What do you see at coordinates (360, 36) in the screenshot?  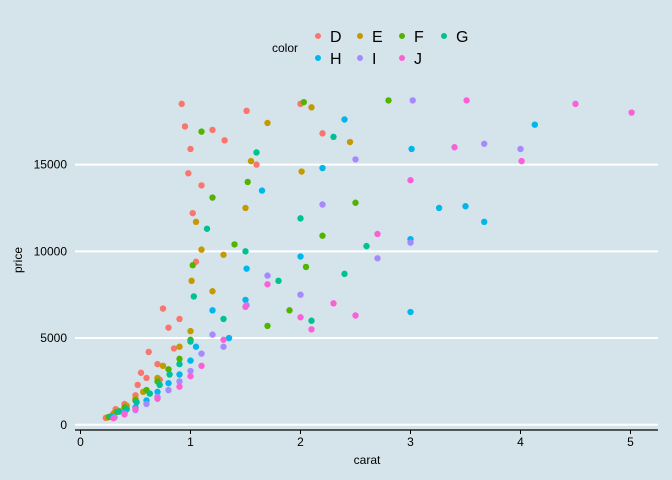 I see `legend-key-E` at bounding box center [360, 36].